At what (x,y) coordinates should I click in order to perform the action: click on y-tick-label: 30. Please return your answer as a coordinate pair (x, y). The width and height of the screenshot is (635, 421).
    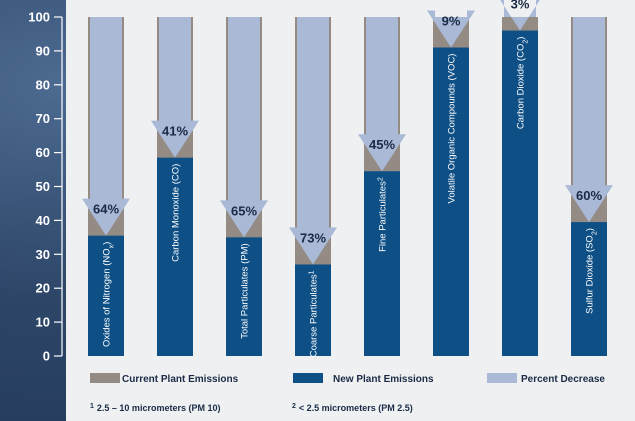
    Looking at the image, I should click on (43, 254).